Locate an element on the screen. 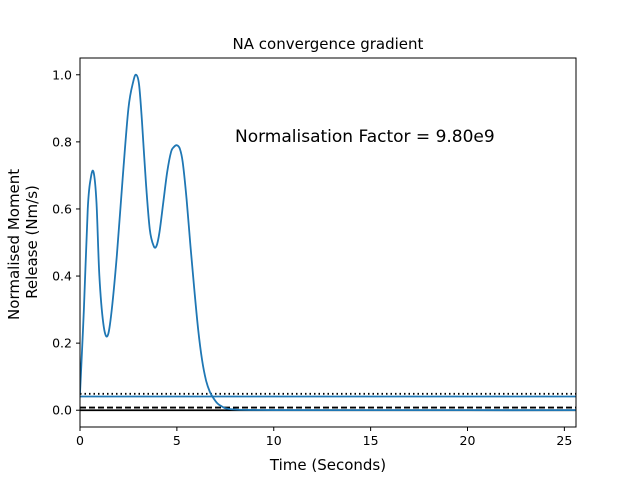 The image size is (640, 480). y-axis-title-line-1: Normalised Moment is located at coordinates (14, 244).